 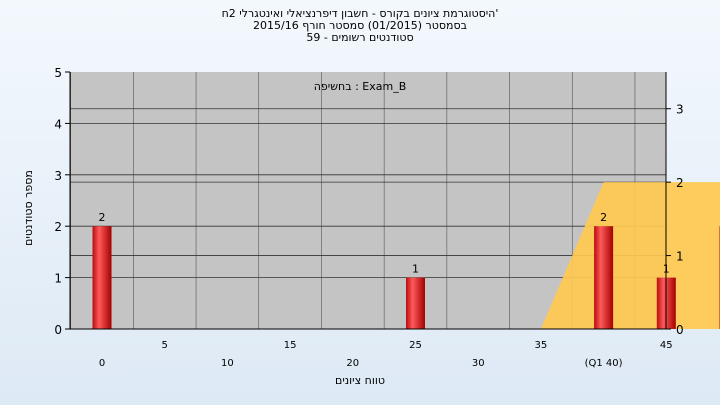 I want to click on y2-tick-label: 1, so click(x=680, y=257).